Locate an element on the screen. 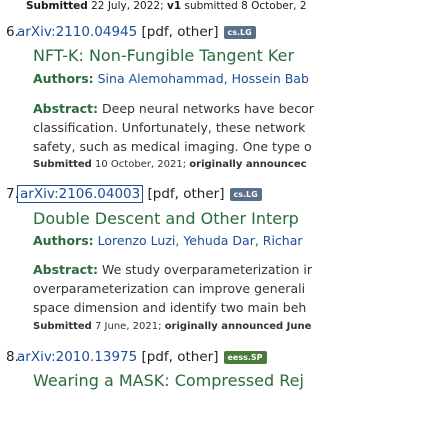  arxiv-id-link: arXiv:2110.04945 is located at coordinates (77, 32).